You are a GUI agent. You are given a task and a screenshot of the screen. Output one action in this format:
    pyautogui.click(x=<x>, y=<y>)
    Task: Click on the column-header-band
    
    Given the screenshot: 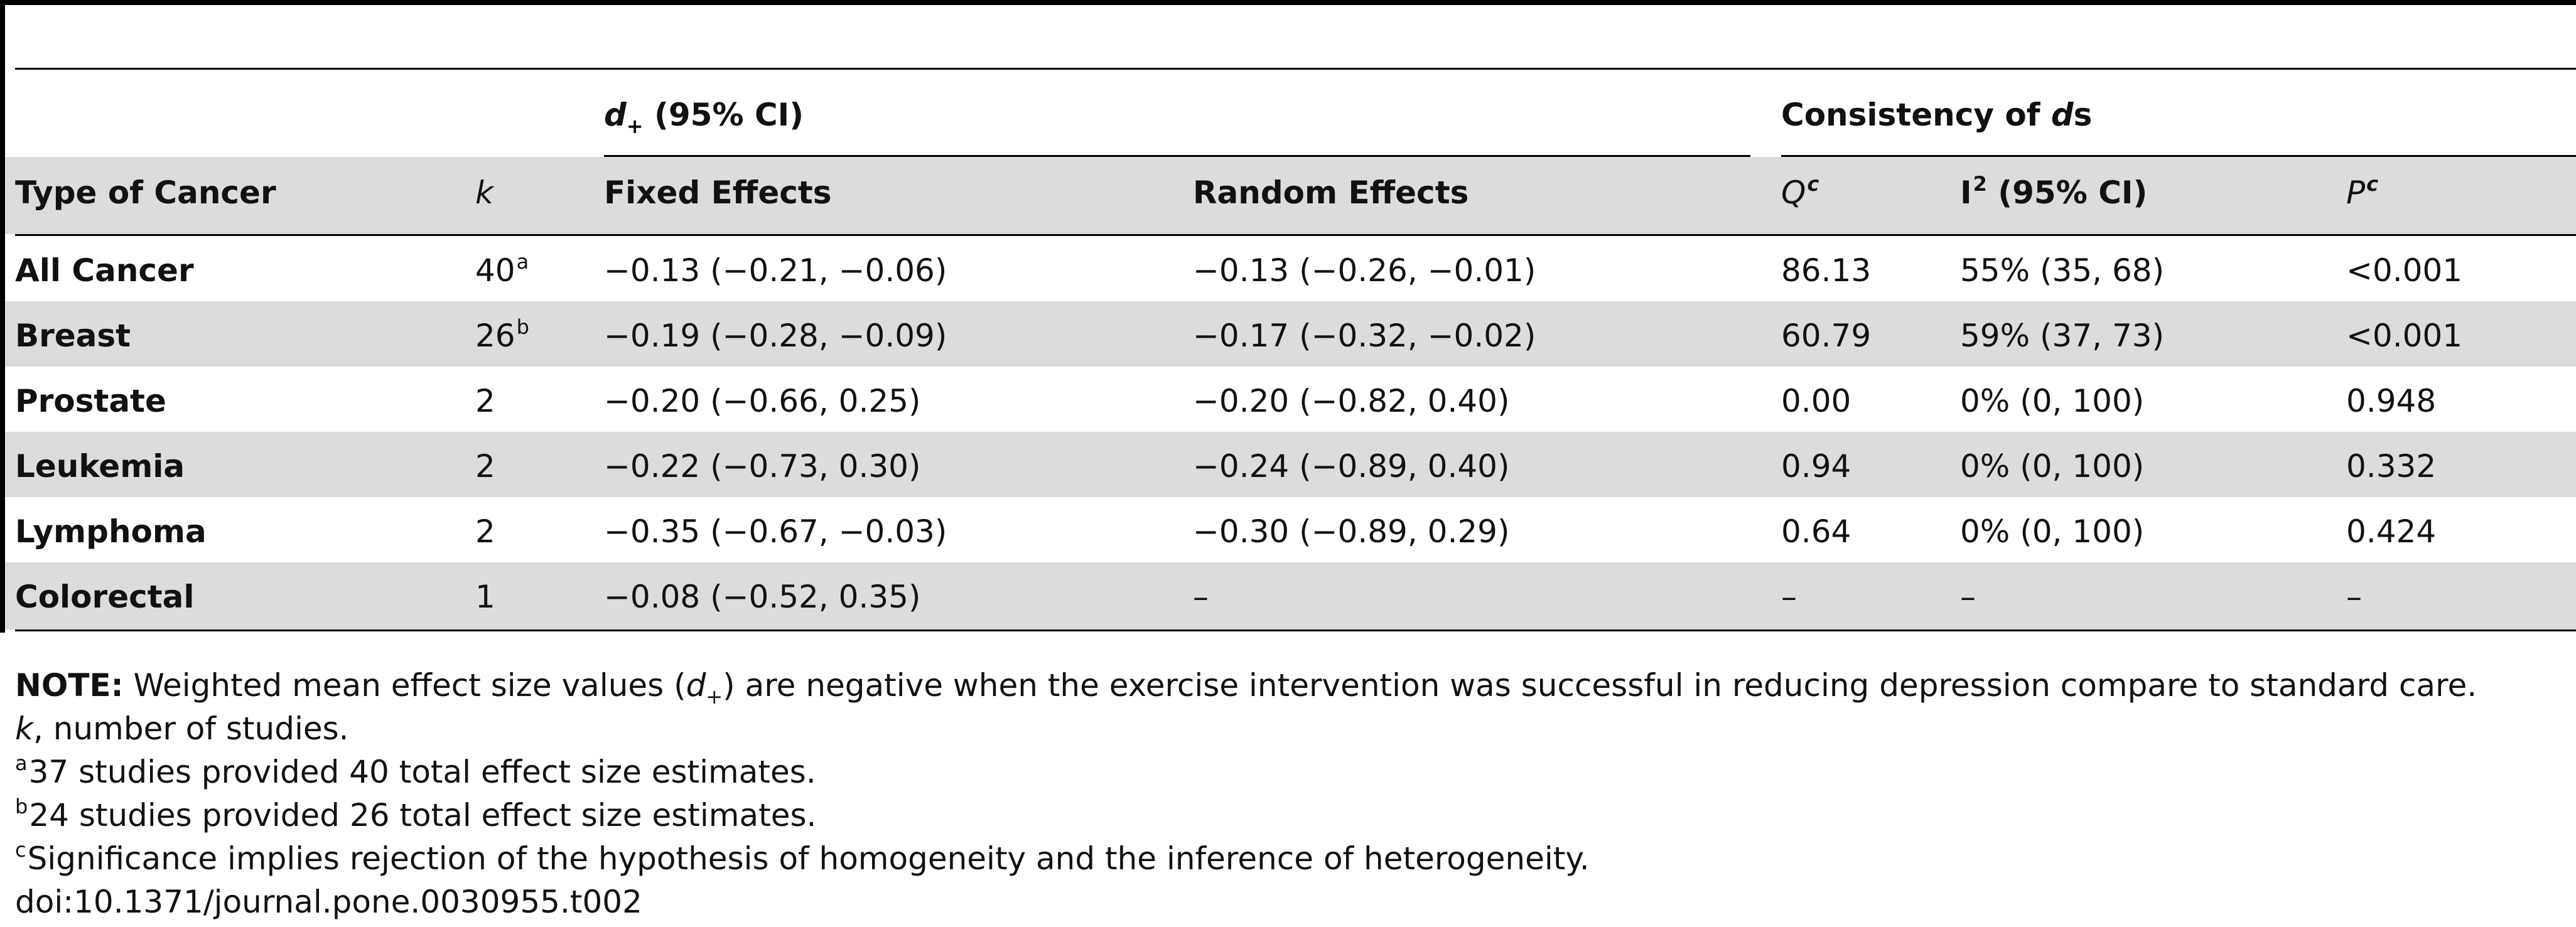 What is the action you would take?
    pyautogui.click(x=1290, y=195)
    